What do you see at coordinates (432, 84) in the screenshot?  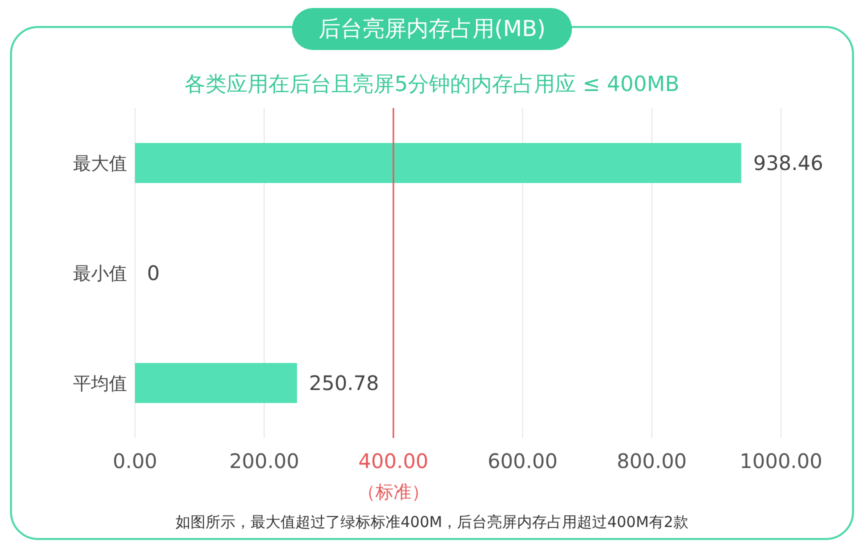 I see `chart-subtitle: 各类应用在后台且亮屏5分钟的内存占用应 ≤ 400MB` at bounding box center [432, 84].